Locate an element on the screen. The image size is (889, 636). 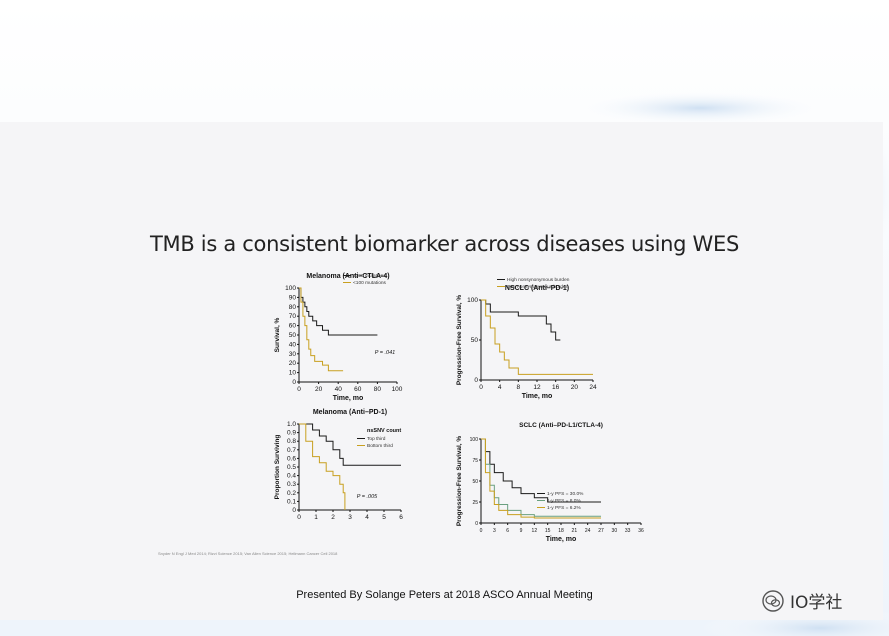
y-tick-label: 20 is located at coordinates (293, 363).